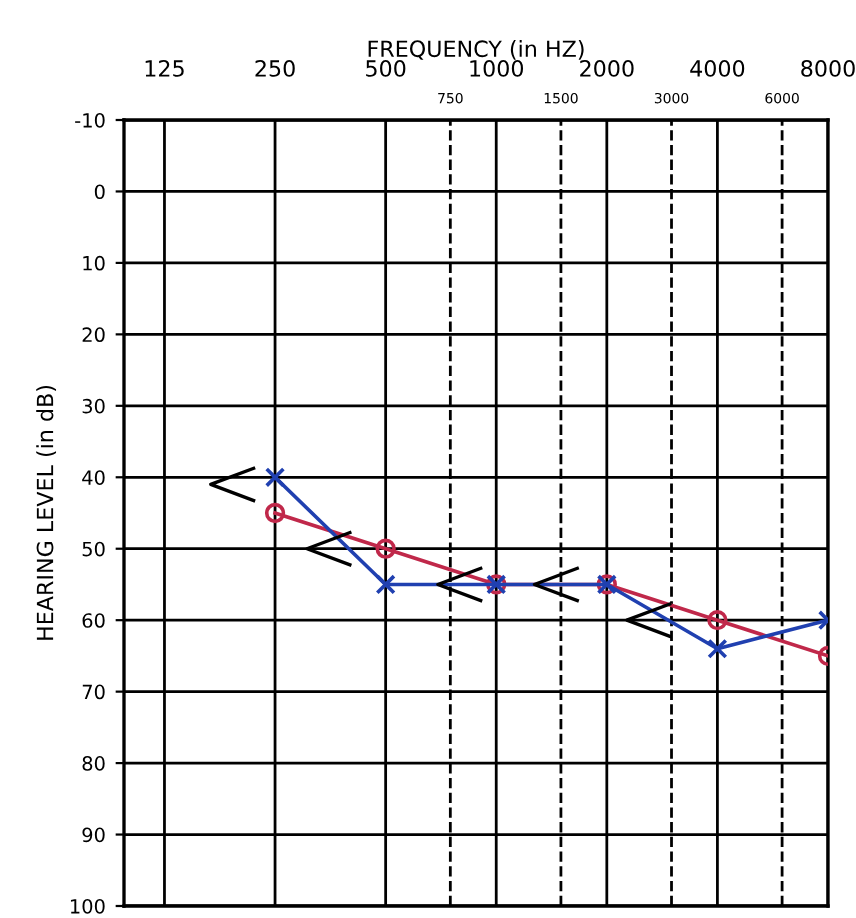 Image resolution: width=856 pixels, height=918 pixels. What do you see at coordinates (717, 68) in the screenshot?
I see `x-tick-label: 4000` at bounding box center [717, 68].